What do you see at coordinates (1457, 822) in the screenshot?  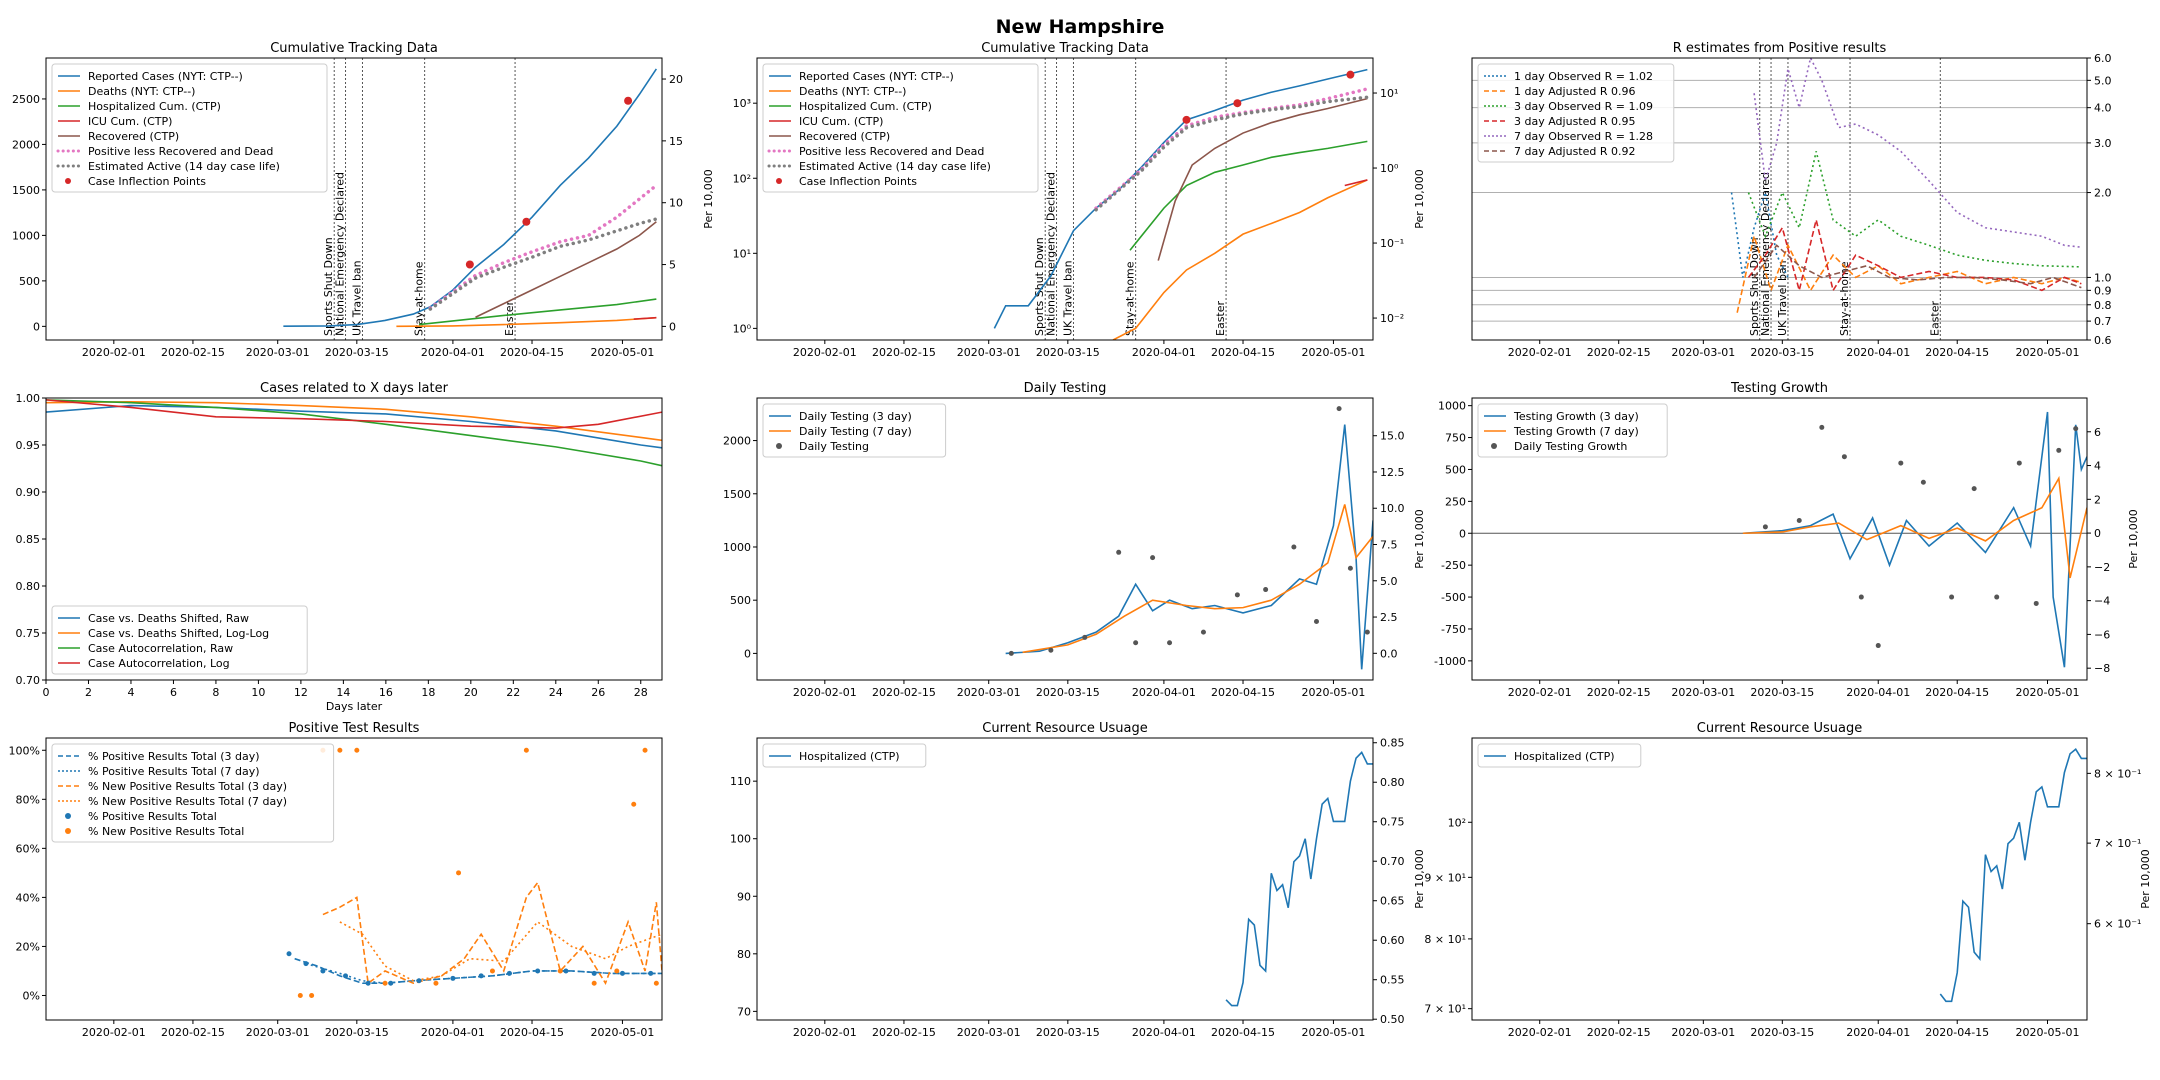 I see `y-tick-label: 10²` at bounding box center [1457, 822].